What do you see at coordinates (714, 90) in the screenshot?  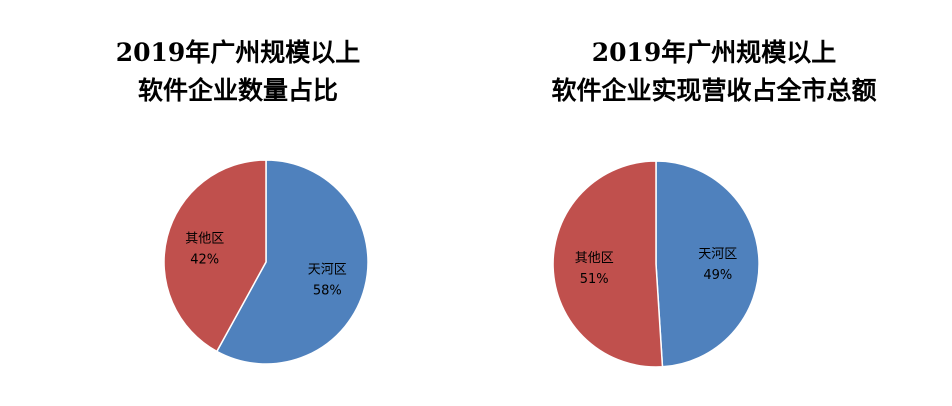 I see `chart-title-line-2: 软件企业实现营收占全市总额` at bounding box center [714, 90].